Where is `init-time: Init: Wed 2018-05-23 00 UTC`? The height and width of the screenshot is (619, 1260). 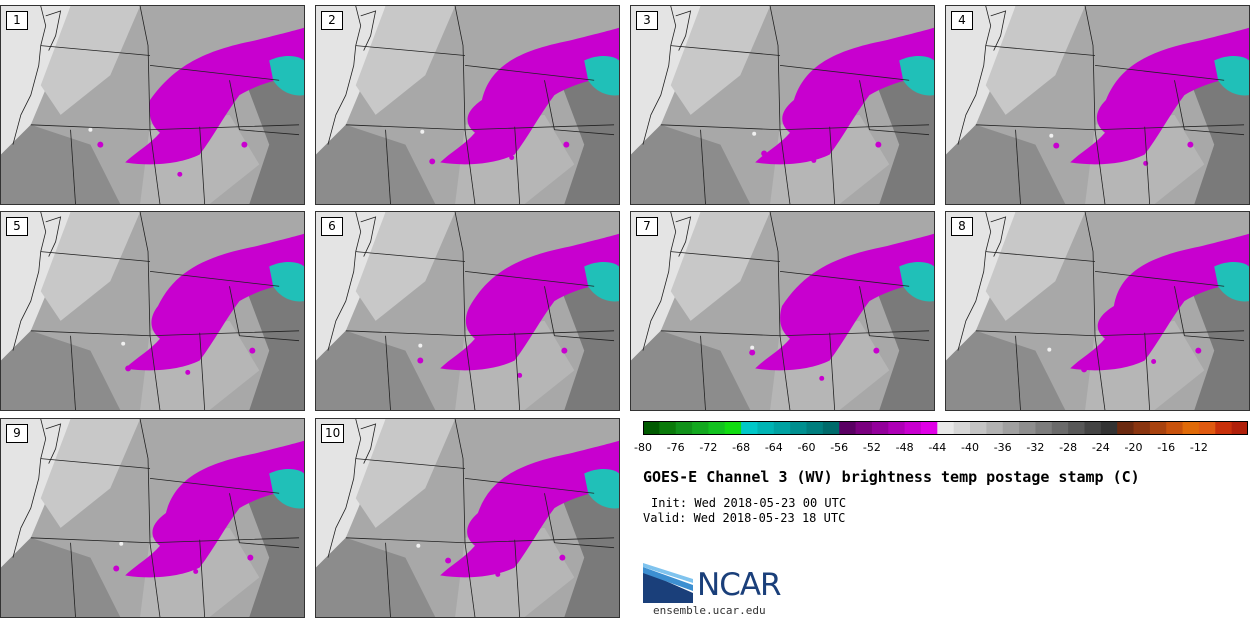
init-time: Init: Wed 2018-05-23 00 UTC is located at coordinates (749, 503).